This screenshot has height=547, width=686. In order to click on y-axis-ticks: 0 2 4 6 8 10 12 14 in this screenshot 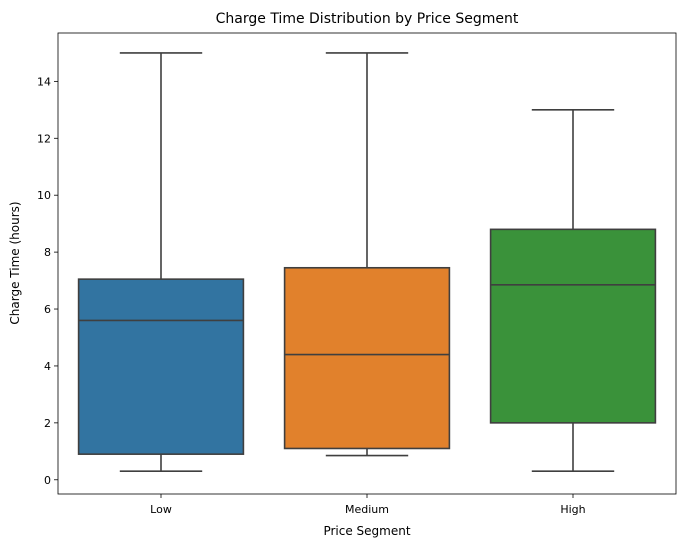, I will do `click(47, 281)`.